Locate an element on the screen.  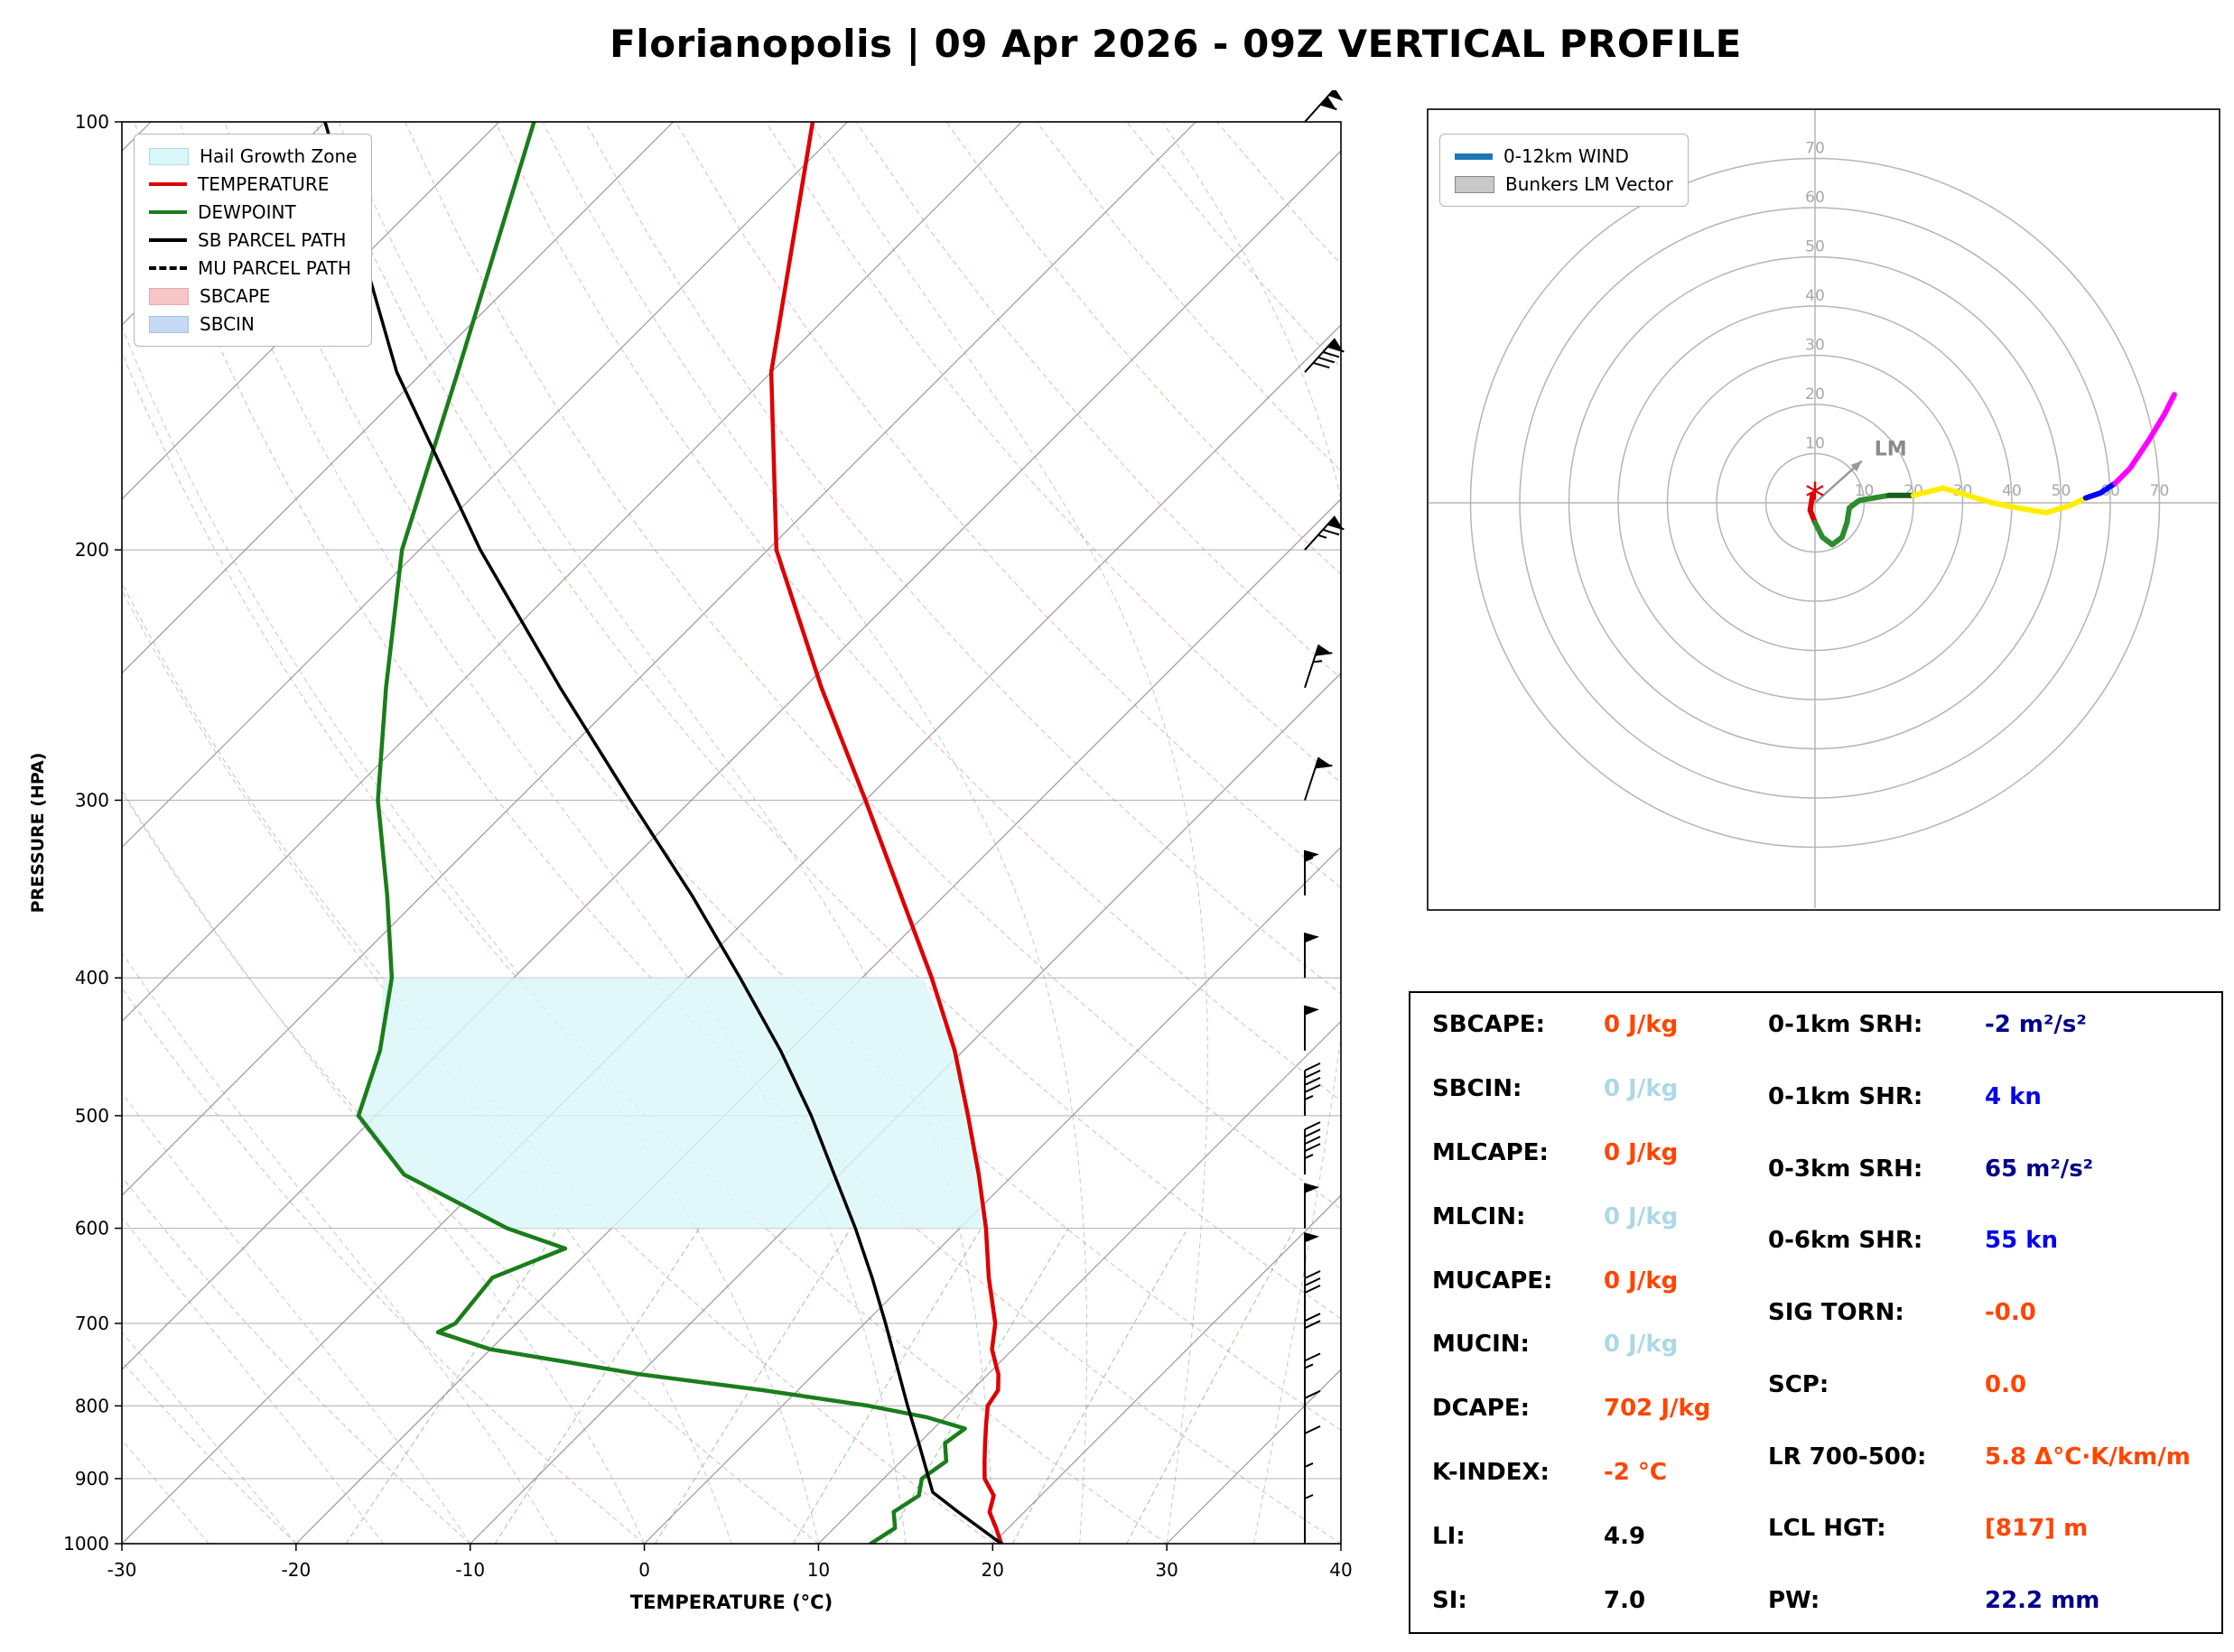
stat-row-sbcape: SBCAPE: 0 J/kg is located at coordinates (1589, 1024).